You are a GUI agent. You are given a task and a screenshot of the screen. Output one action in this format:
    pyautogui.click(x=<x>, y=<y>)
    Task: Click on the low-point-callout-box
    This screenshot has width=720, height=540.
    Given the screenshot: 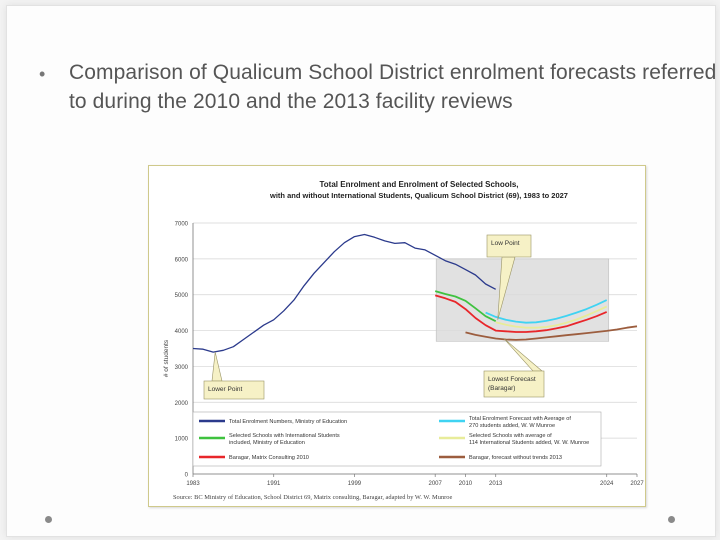 What is the action you would take?
    pyautogui.click(x=509, y=246)
    